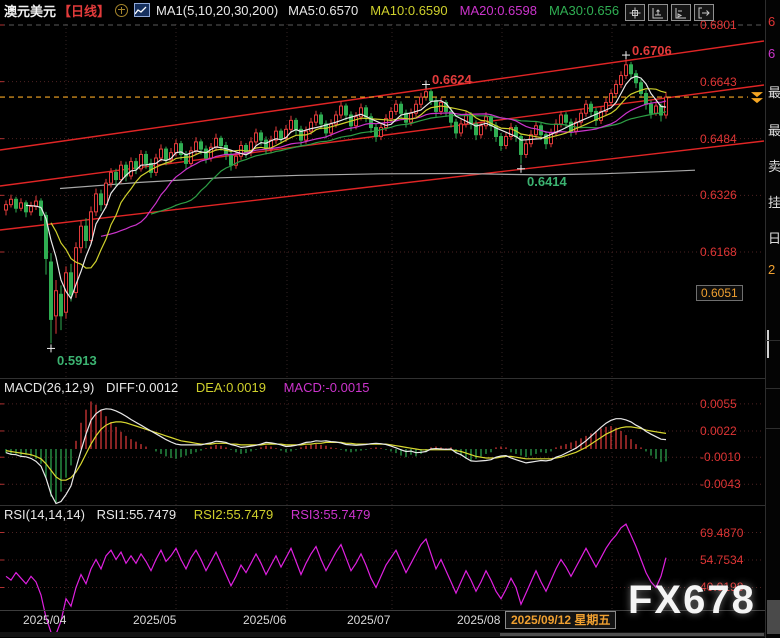 This screenshot has height=638, width=780. Describe the element at coordinates (323, 10) in the screenshot. I see `ma5-value: MA5:0.6570` at that location.